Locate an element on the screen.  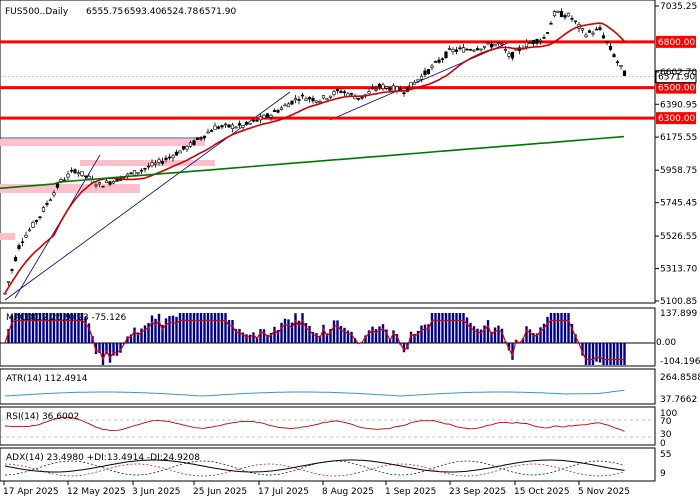
rsi-panel is located at coordinates (328, 426).